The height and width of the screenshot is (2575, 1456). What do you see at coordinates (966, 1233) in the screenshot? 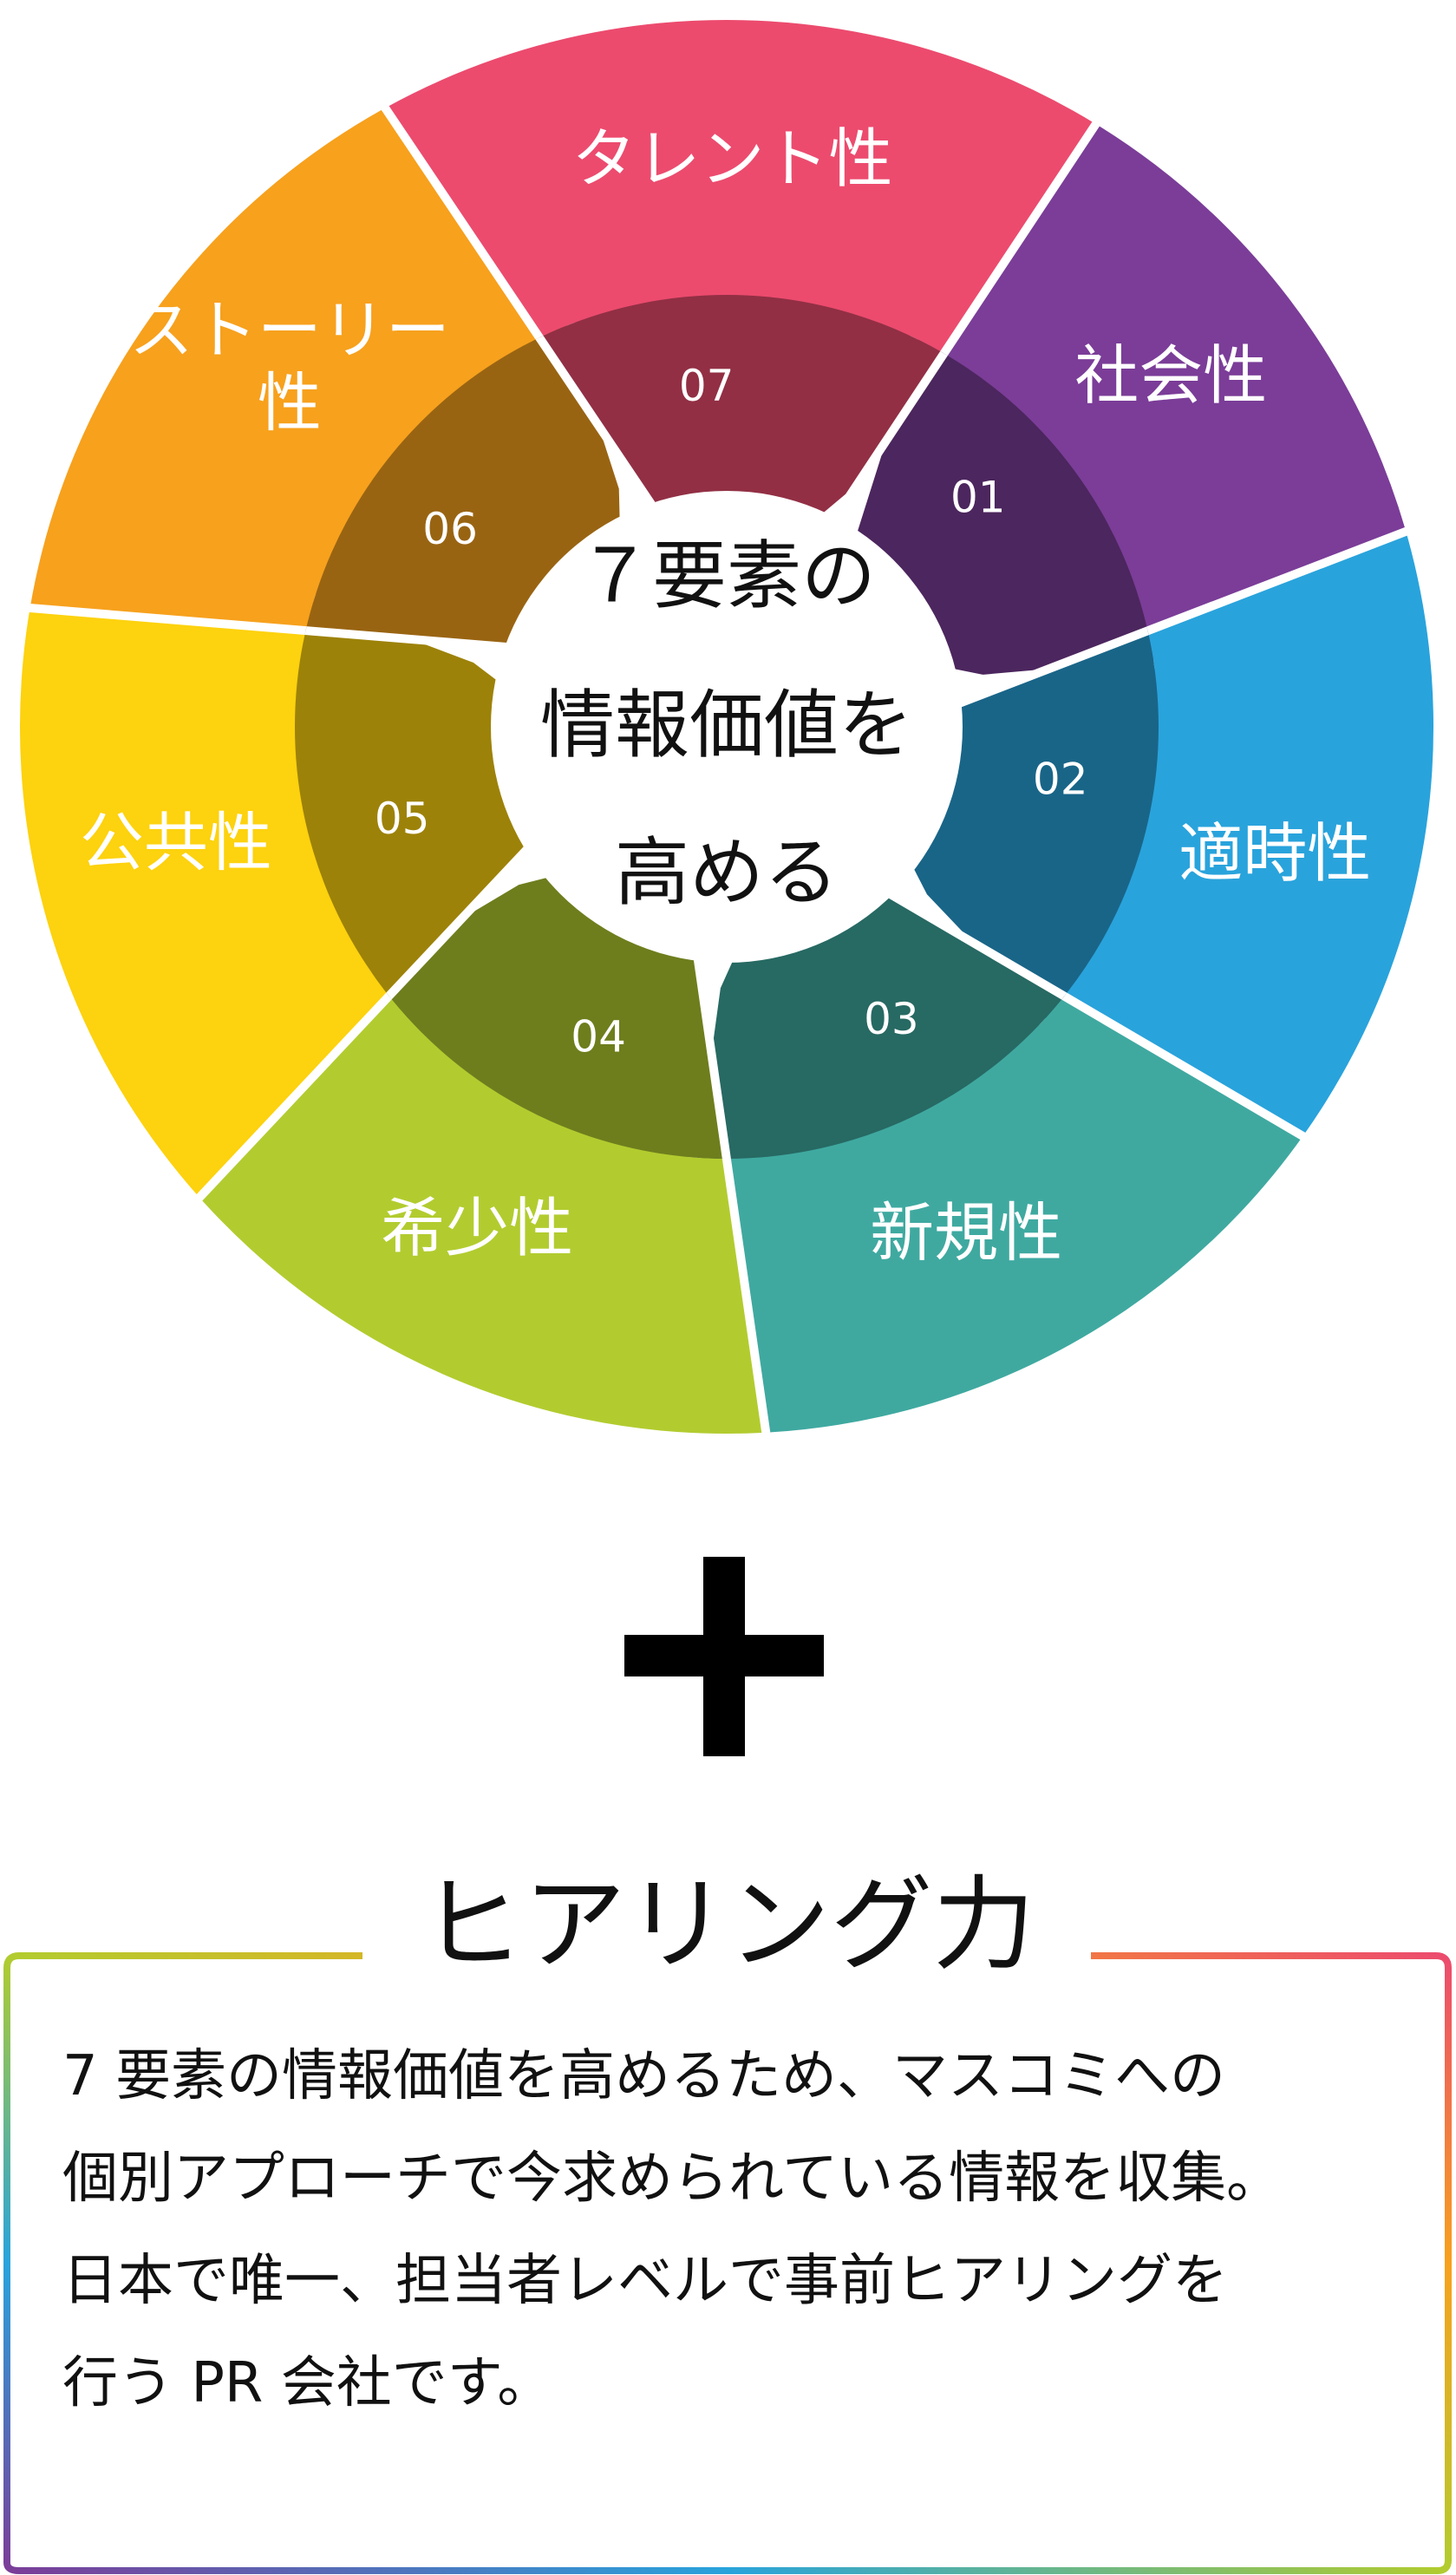
I see `segment-label-03: 新規性` at bounding box center [966, 1233].